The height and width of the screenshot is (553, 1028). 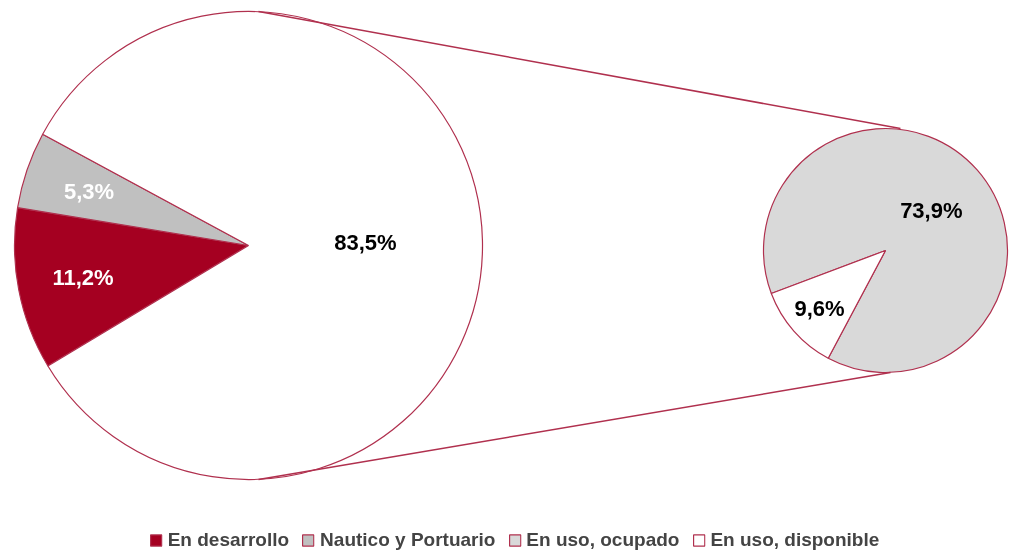 What do you see at coordinates (819, 308) in the screenshot?
I see `data-label: 9,6%` at bounding box center [819, 308].